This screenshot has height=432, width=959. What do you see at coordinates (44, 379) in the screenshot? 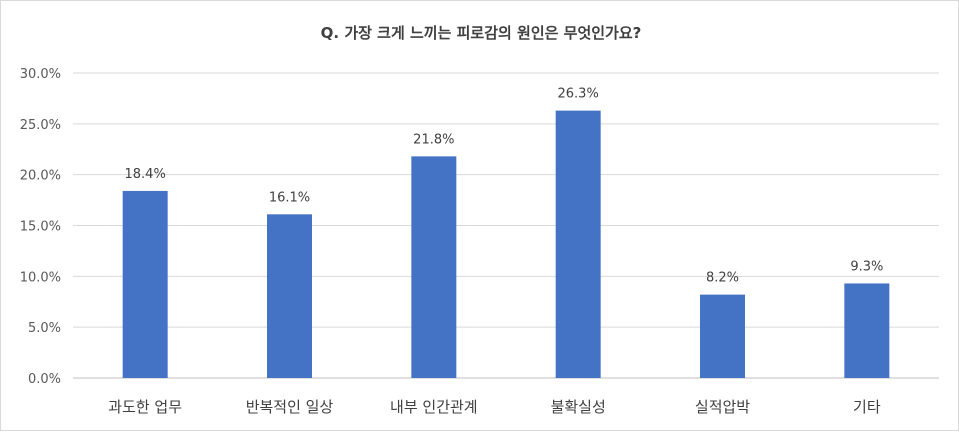
I see `y-tick-label: 0.0%` at bounding box center [44, 379].